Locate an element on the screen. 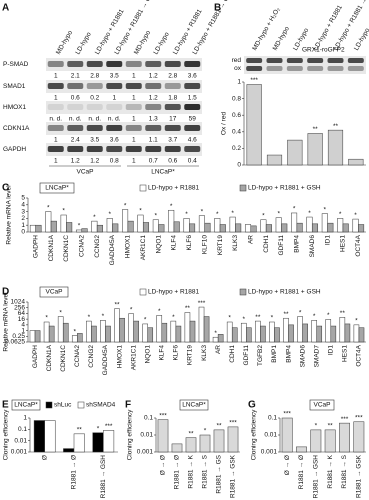 The image size is (369, 500). panel-letter: B is located at coordinates (217, 8).